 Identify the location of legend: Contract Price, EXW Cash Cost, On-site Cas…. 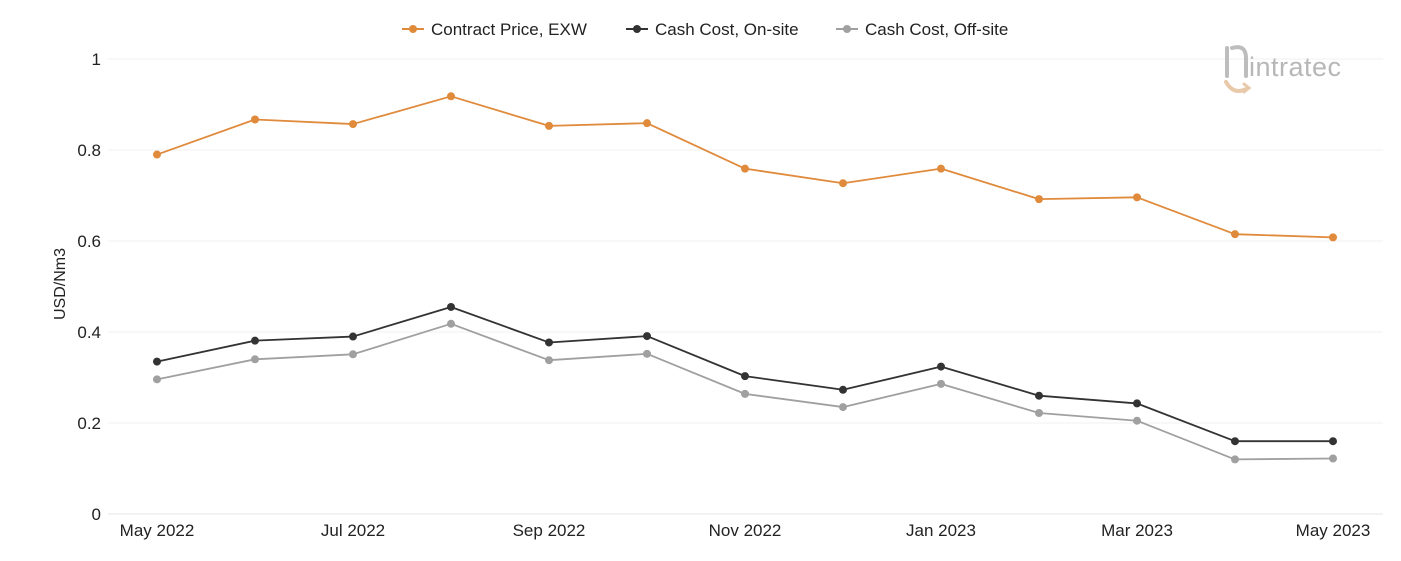
(705, 29).